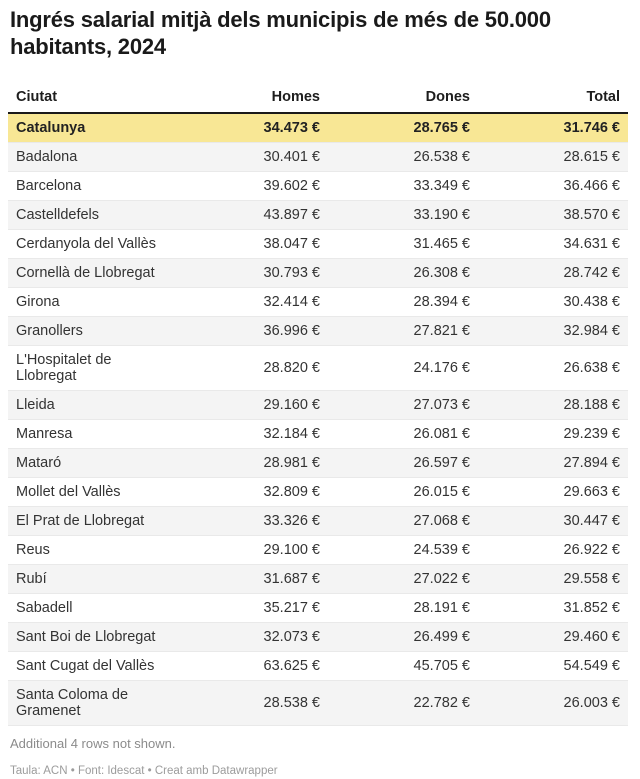 The height and width of the screenshot is (779, 640). I want to click on homes-cell: 36.996 €, so click(253, 331).